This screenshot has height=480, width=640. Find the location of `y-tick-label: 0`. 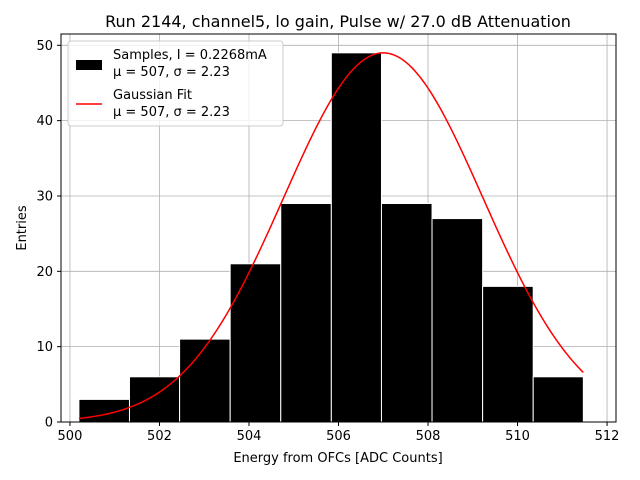

y-tick-label: 0 is located at coordinates (49, 423).